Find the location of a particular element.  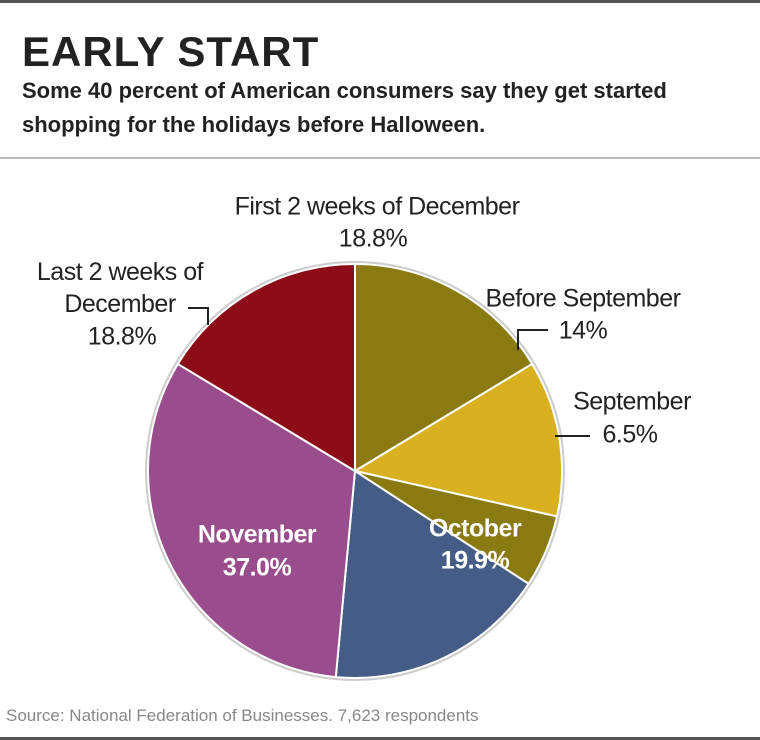

chart-title: EARLY START is located at coordinates (171, 51).